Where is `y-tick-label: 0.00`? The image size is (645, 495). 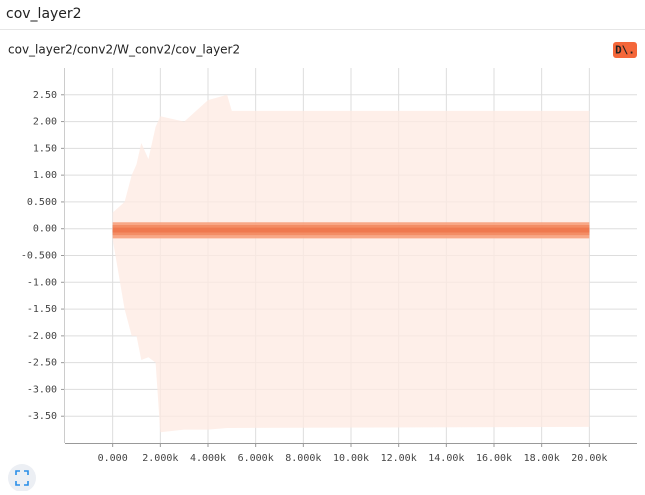 y-tick-label: 0.00 is located at coordinates (45, 229).